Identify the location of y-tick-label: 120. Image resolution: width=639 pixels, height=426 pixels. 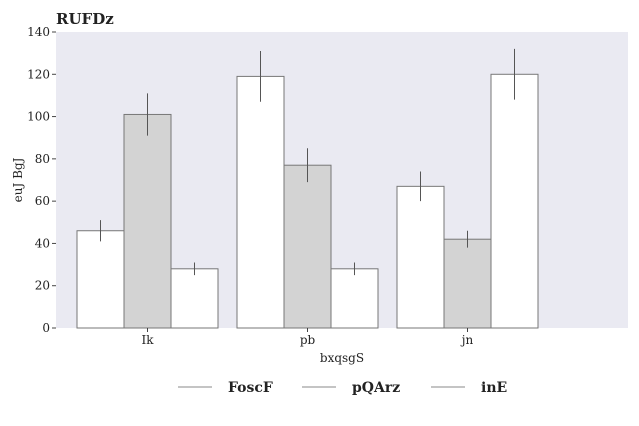
(38, 74).